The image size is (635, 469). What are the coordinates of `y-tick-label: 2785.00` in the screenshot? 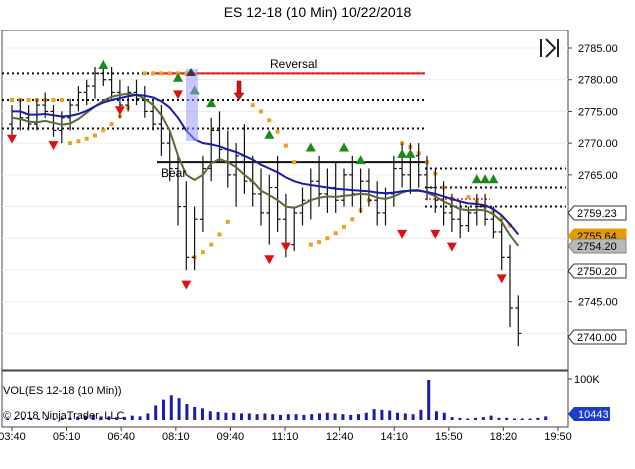 It's located at (598, 49).